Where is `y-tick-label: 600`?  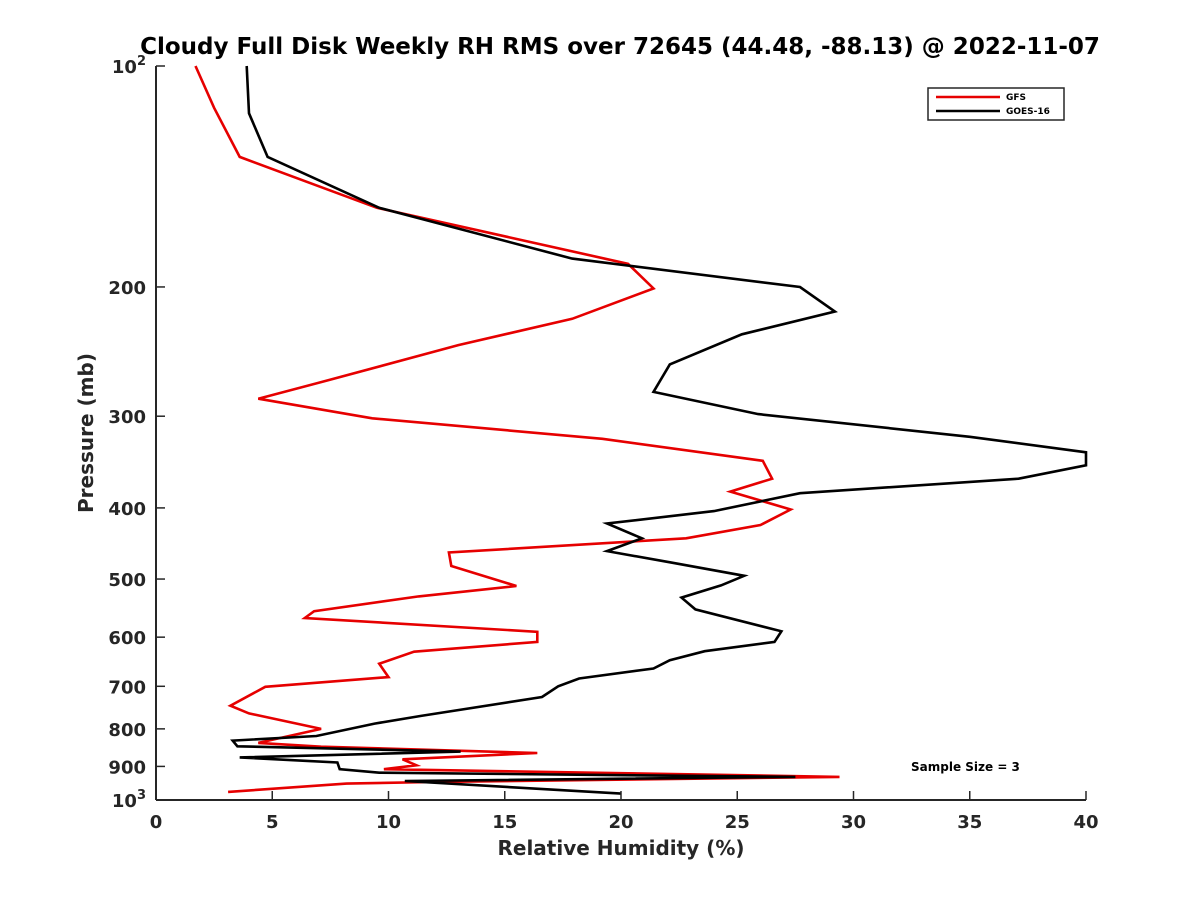
y-tick-label: 600 is located at coordinates (127, 638).